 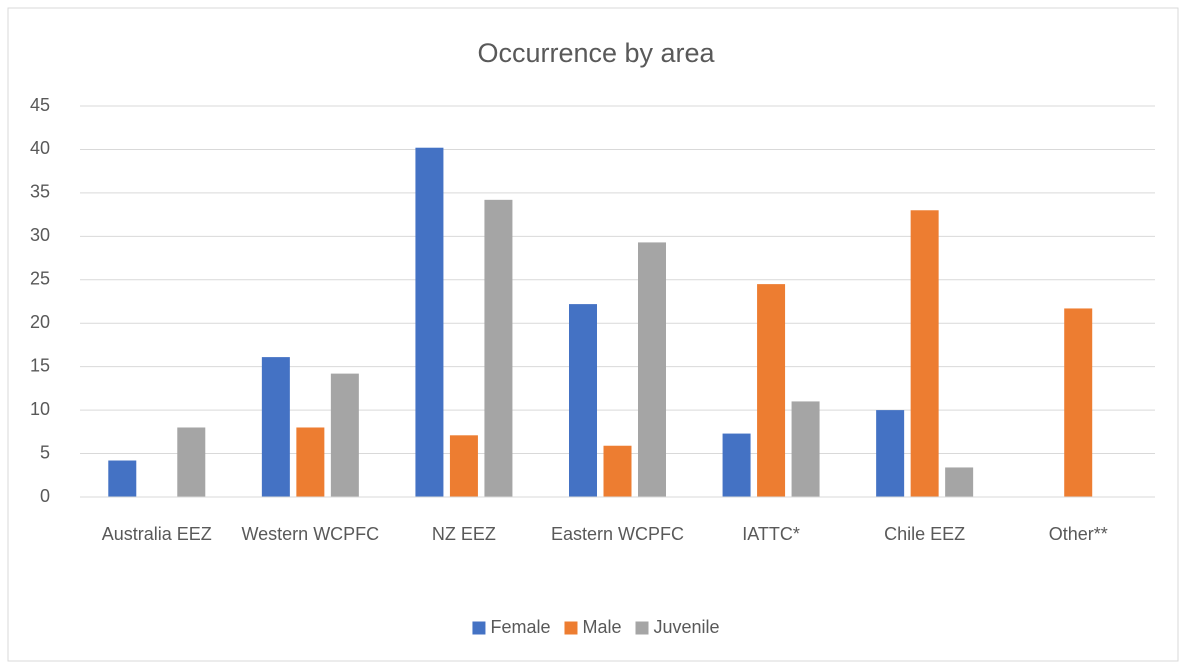 I want to click on legend-item: Juvenile, so click(x=677, y=627).